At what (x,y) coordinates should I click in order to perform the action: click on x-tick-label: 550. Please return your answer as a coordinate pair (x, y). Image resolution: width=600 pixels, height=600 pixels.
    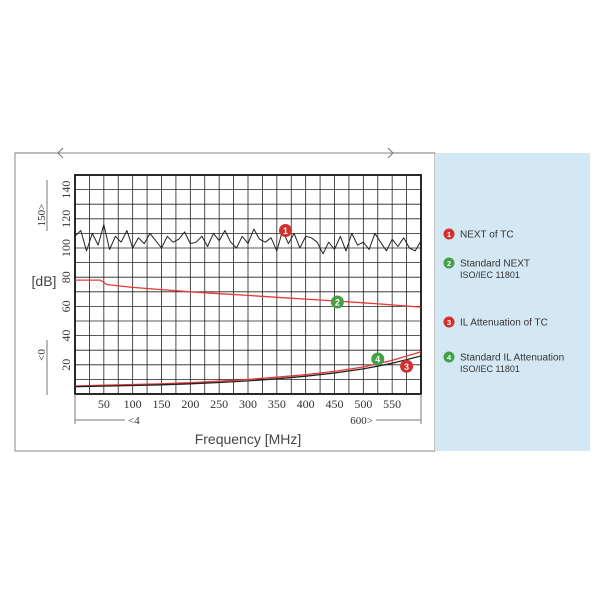
    Looking at the image, I should click on (392, 404).